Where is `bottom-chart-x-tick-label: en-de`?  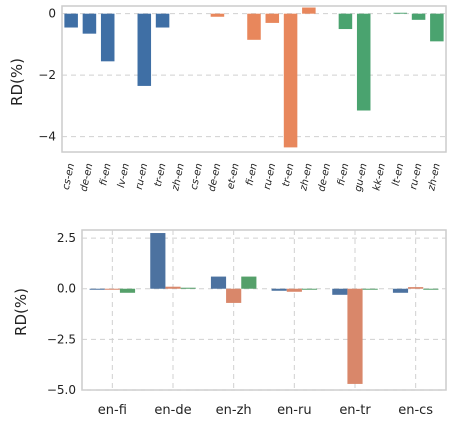
bottom-chart-x-tick-label: en-de is located at coordinates (172, 410).